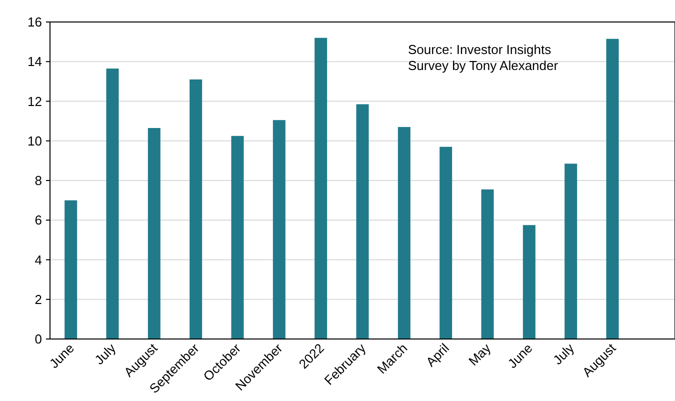  What do you see at coordinates (38, 220) in the screenshot?
I see `y-tick-label: 6` at bounding box center [38, 220].